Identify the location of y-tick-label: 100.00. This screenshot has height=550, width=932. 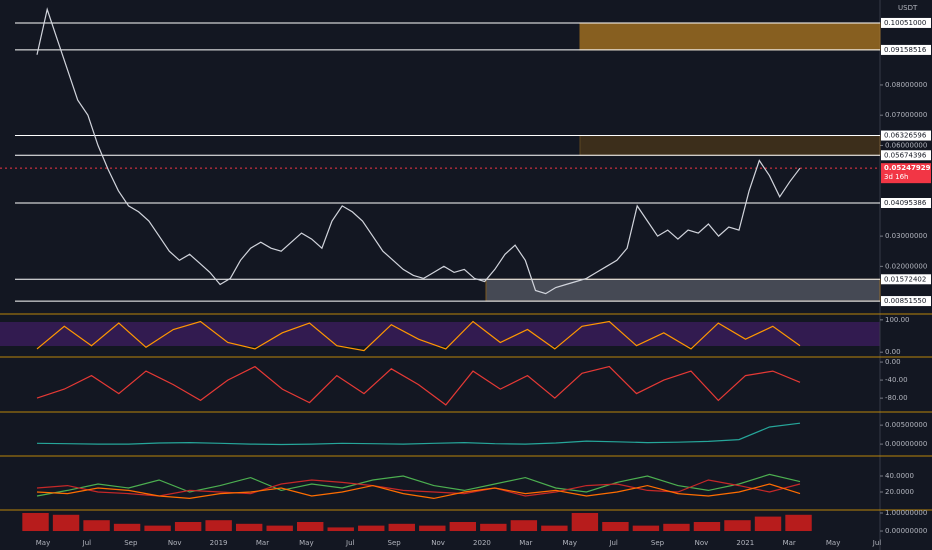
(897, 320).